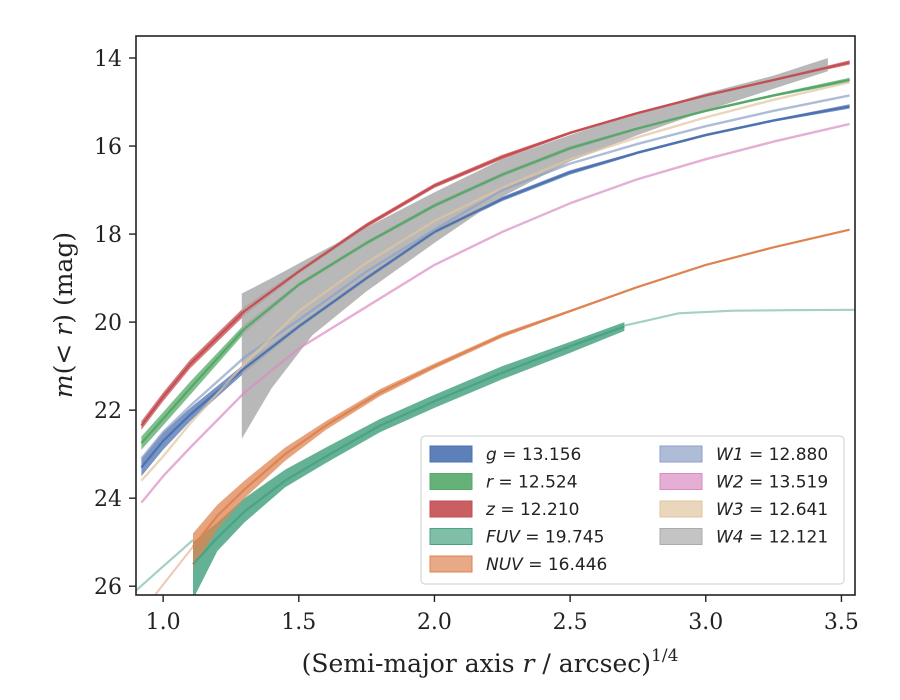 The width and height of the screenshot is (900, 700). I want to click on y-tick-label: 16, so click(108, 147).